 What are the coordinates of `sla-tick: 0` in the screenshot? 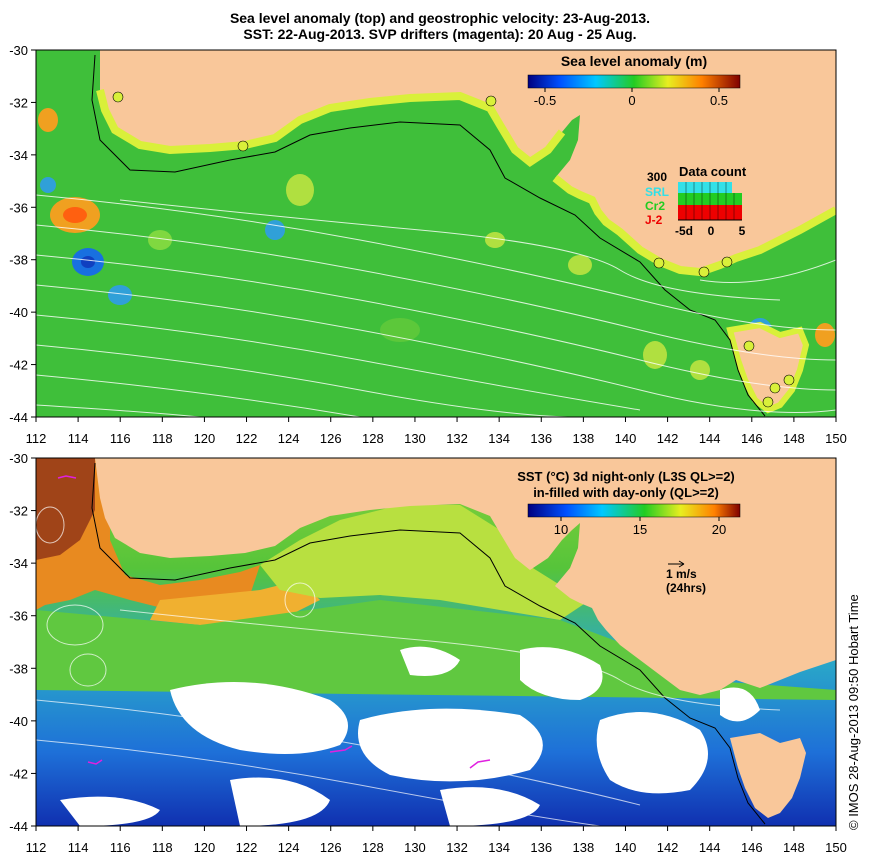 It's located at (631, 100).